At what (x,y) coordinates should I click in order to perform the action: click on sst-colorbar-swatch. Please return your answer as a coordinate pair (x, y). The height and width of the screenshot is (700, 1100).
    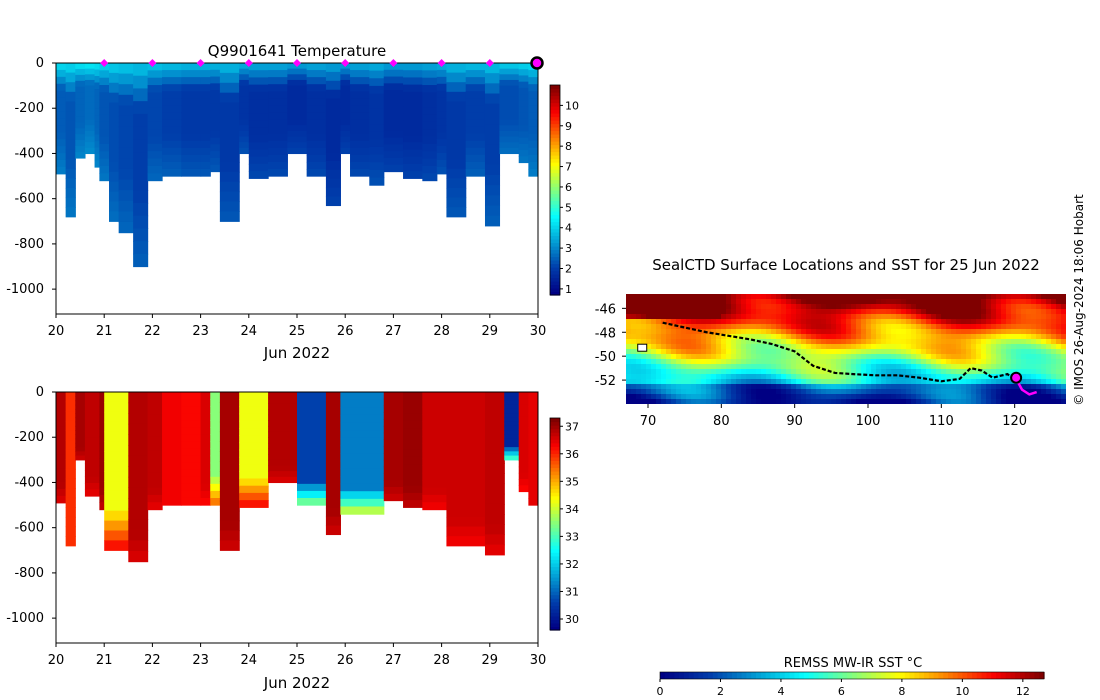
    Looking at the image, I should click on (826, 675).